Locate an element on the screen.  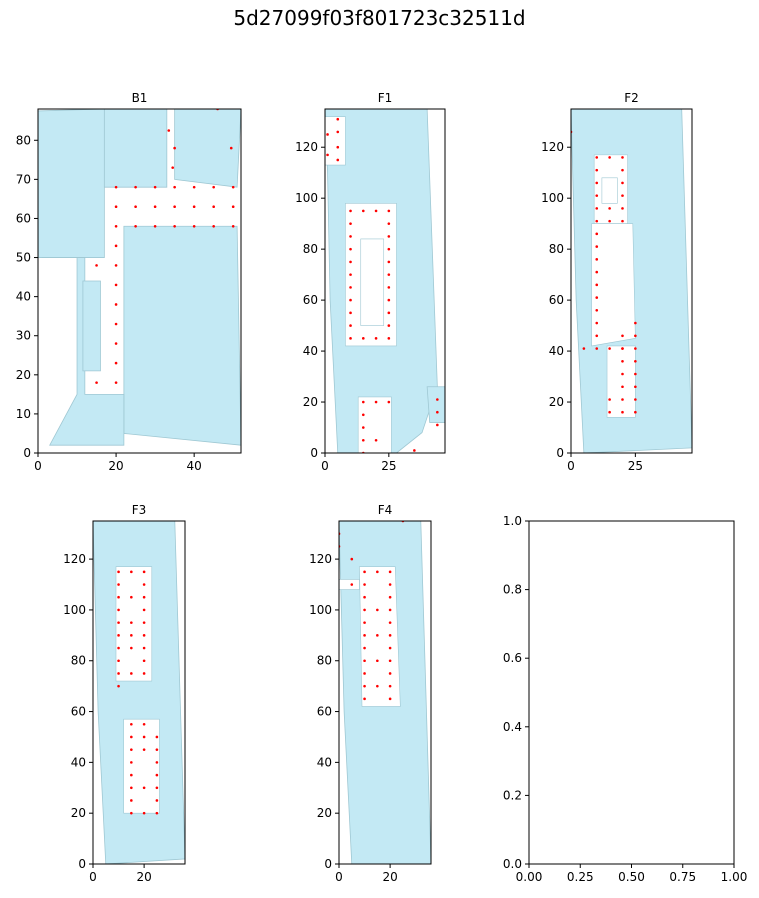
y-tick-label: 60 is located at coordinates (23, 218).